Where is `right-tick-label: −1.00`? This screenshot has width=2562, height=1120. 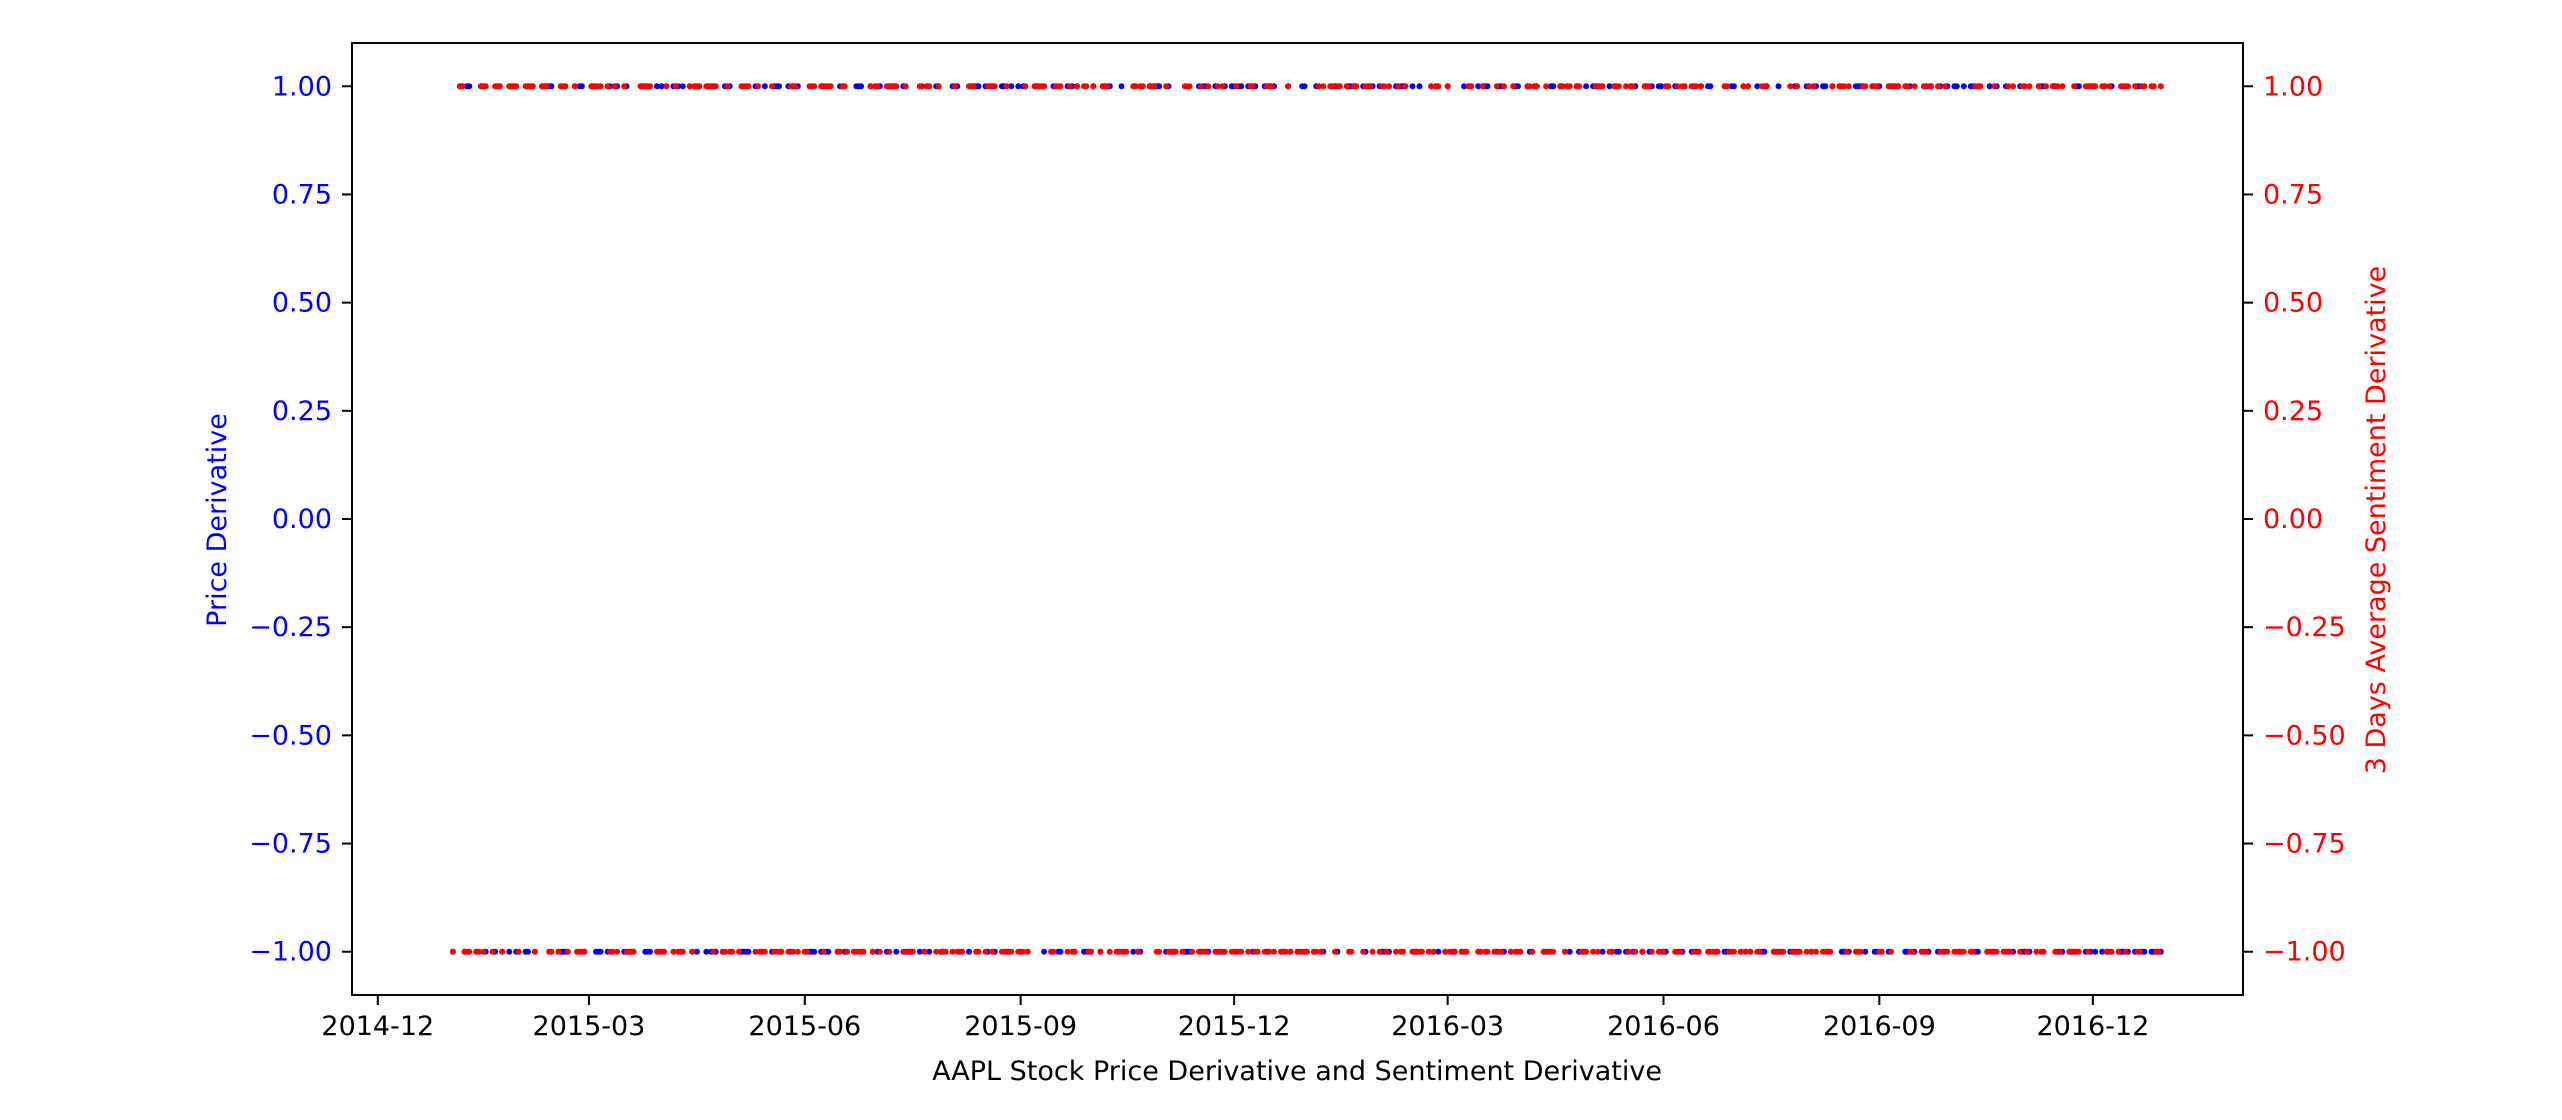
right-tick-label: −1.00 is located at coordinates (2304, 952).